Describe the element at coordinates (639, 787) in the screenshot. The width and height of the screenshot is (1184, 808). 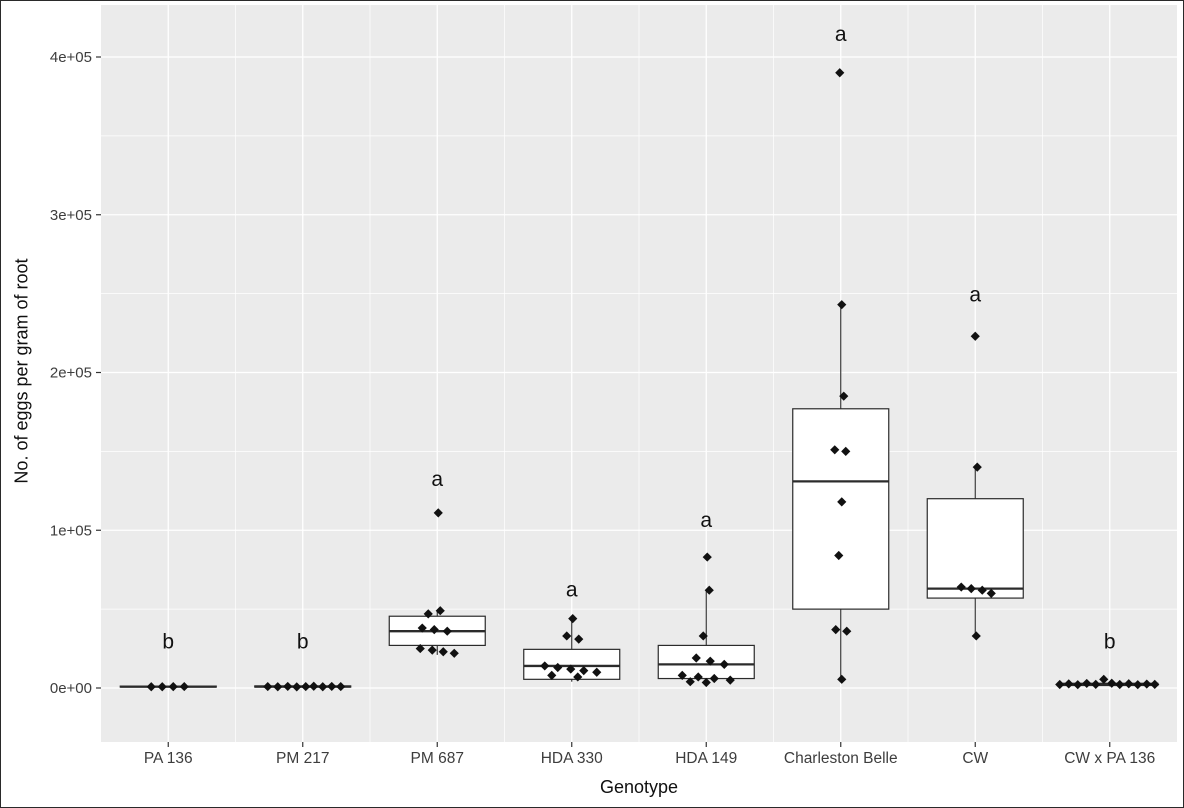
I see `x-axis-title: Genotype` at that location.